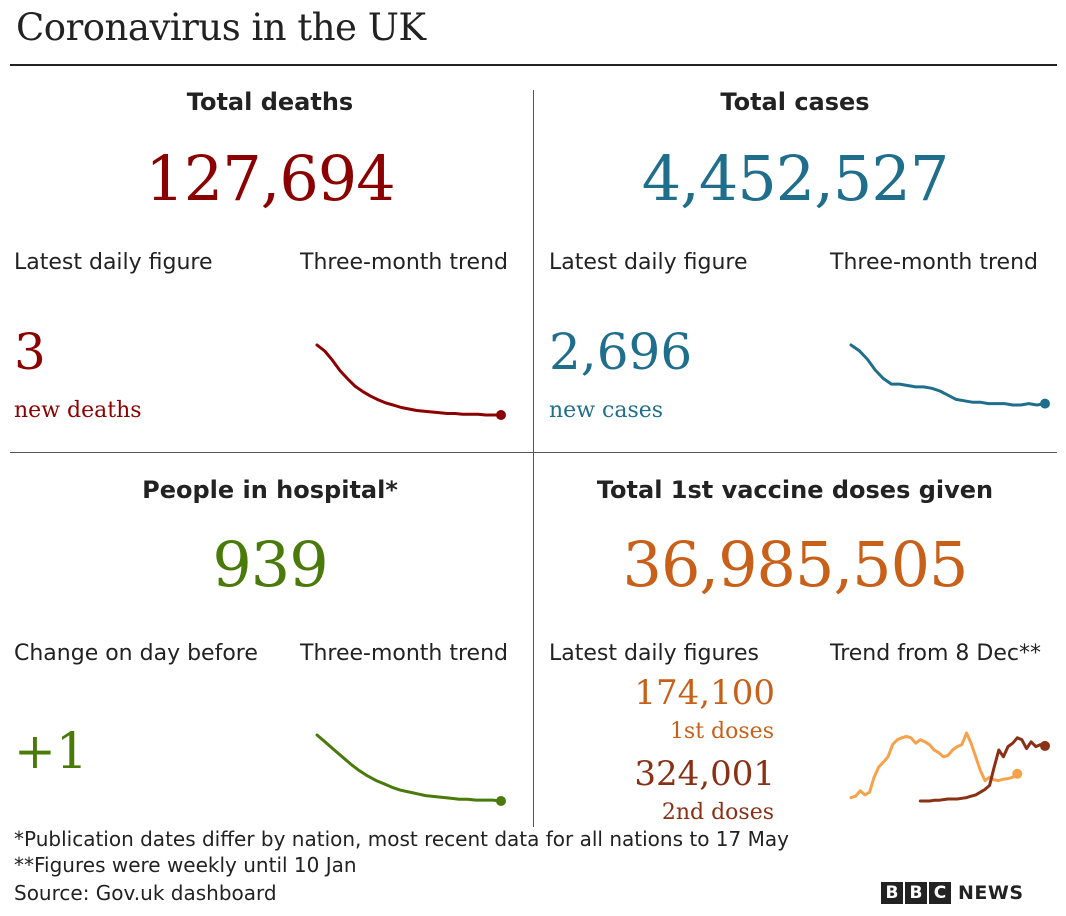 The height and width of the screenshot is (916, 1066). I want to click on title-rule, so click(533, 65).